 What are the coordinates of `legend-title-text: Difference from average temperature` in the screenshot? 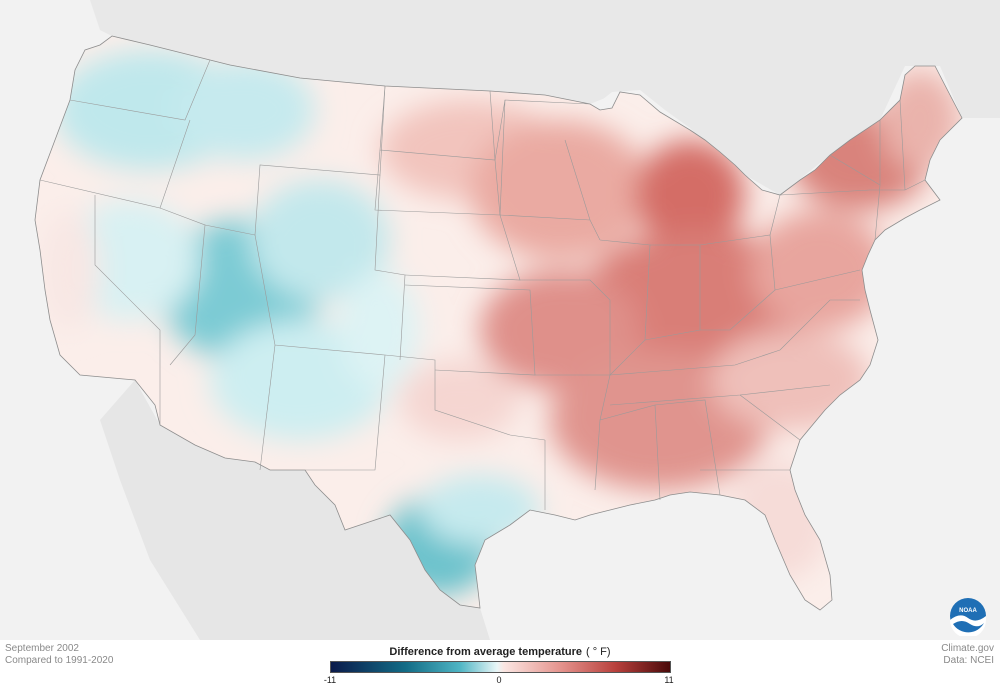 It's located at (485, 652).